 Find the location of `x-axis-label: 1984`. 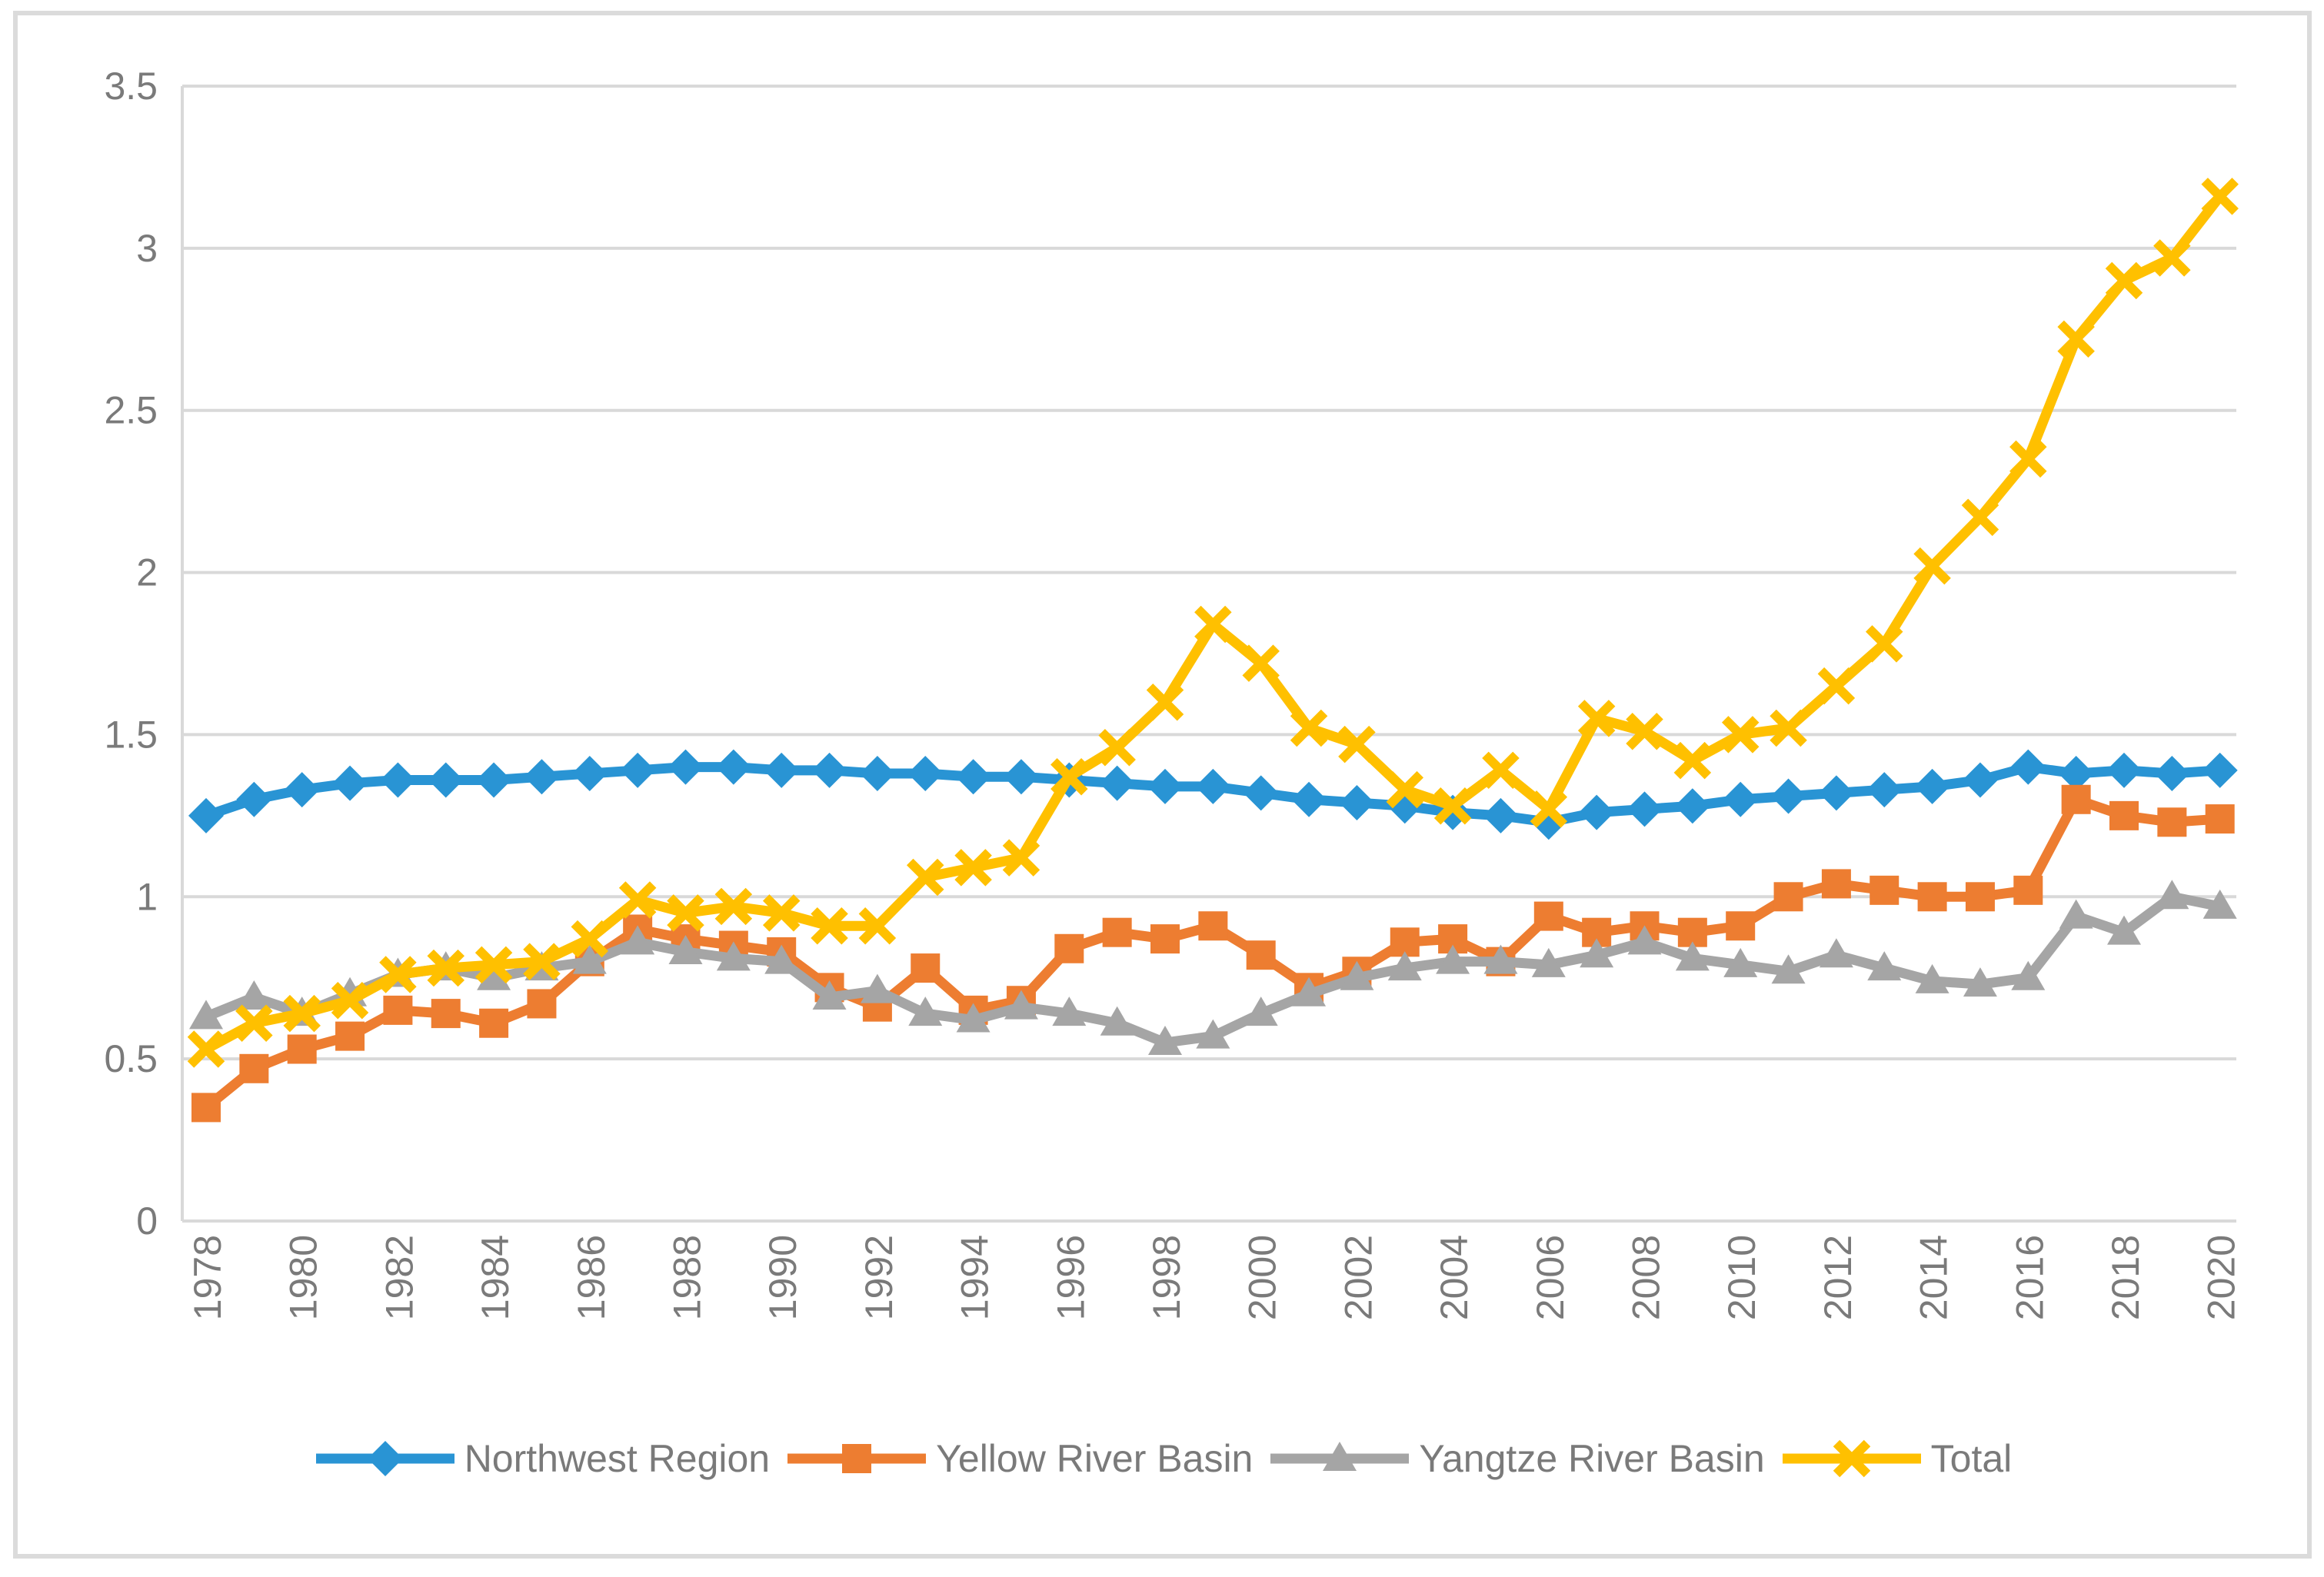

x-axis-label: 1984 is located at coordinates (495, 1277).